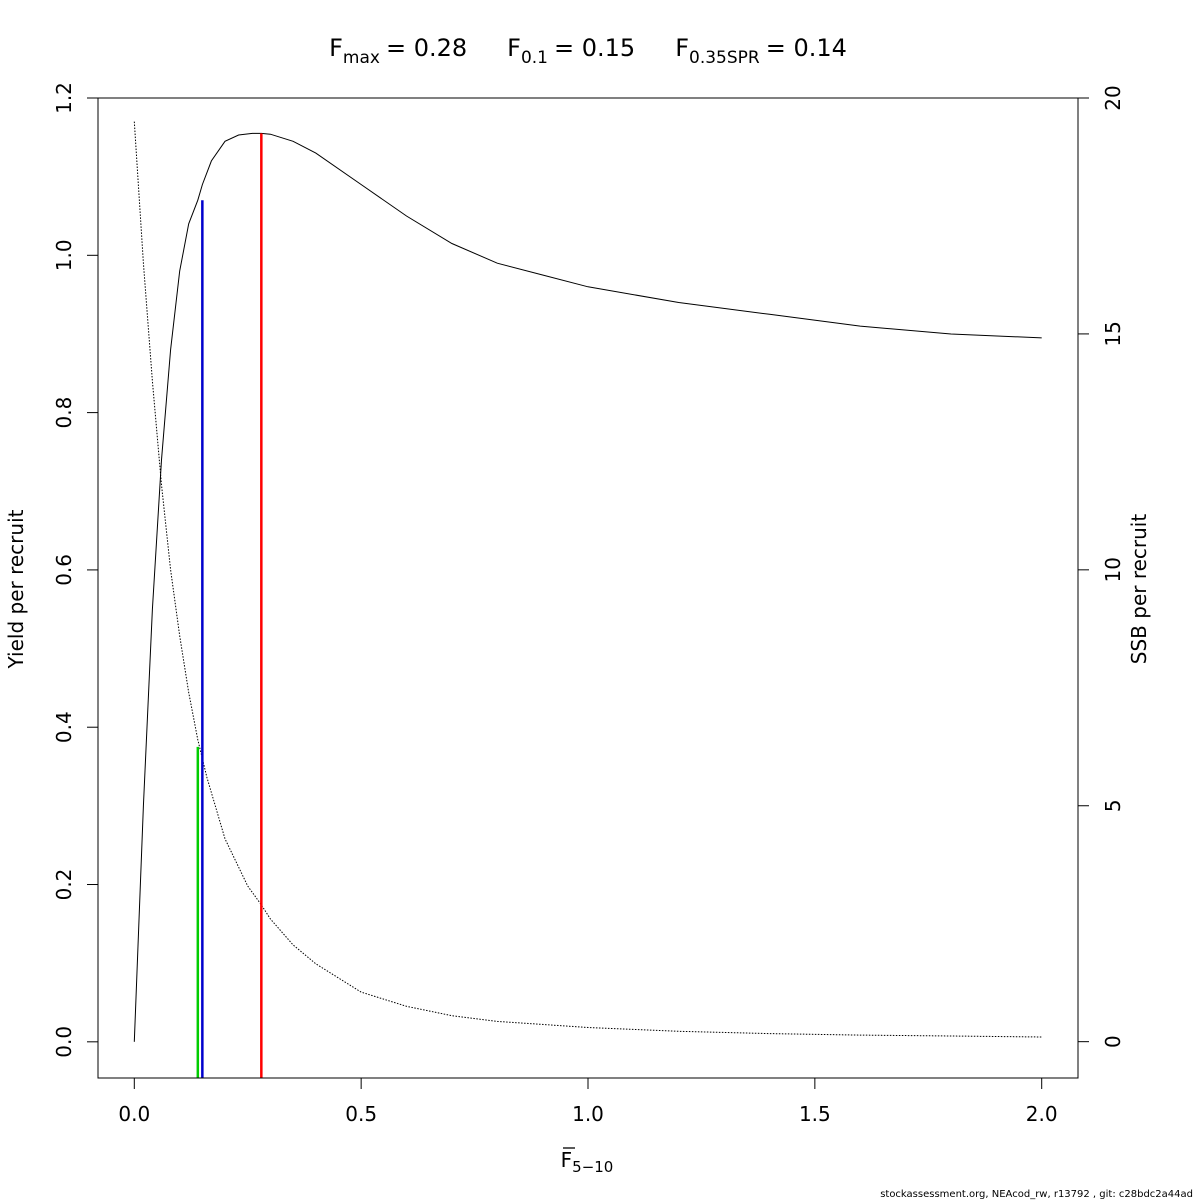  I want to click on y-left-axis: 0.0 0.2 0.4 0.6 0.8 1.0 1.2, so click(75, 570).